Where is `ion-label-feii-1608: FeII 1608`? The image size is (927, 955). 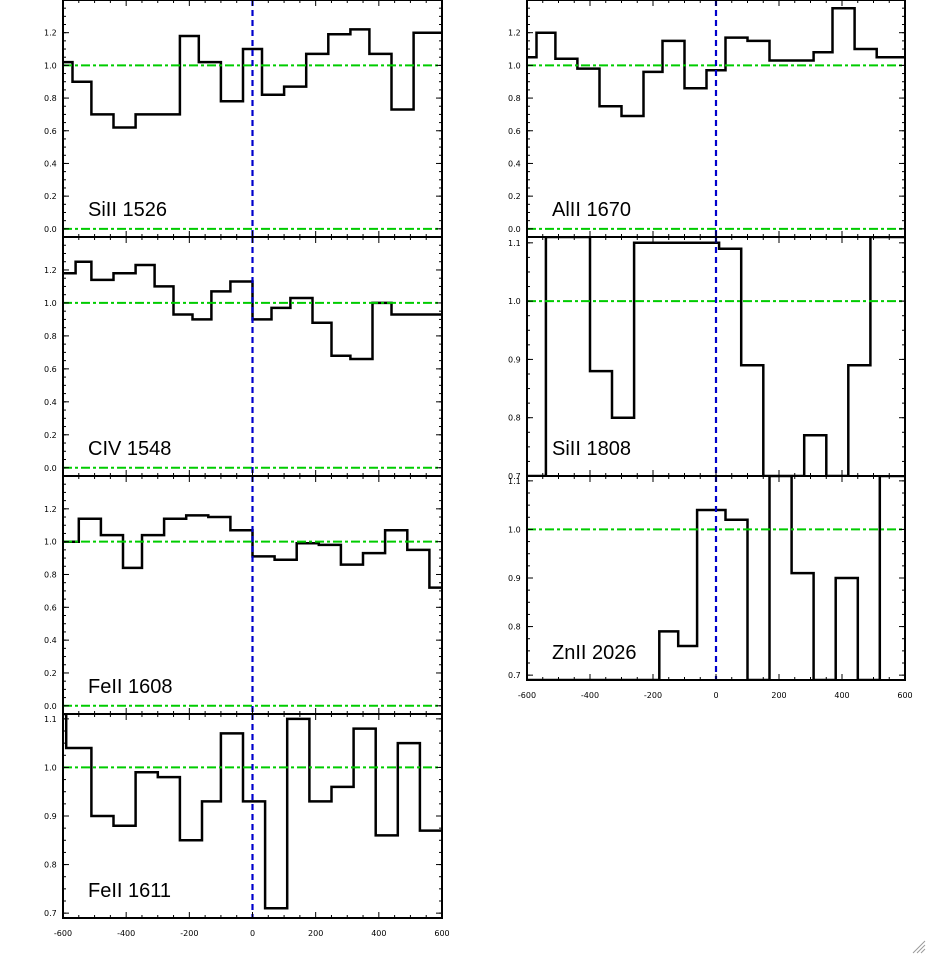 ion-label-feii-1608: FeII 1608 is located at coordinates (130, 687).